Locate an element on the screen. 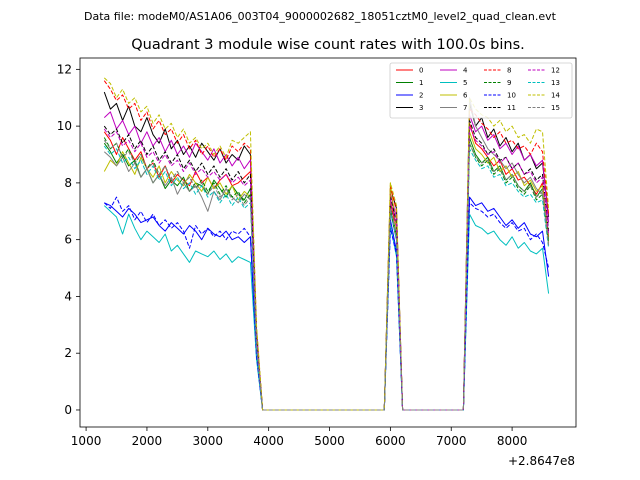 The width and height of the screenshot is (640, 480). legend-label-1: 1 is located at coordinates (421, 83).